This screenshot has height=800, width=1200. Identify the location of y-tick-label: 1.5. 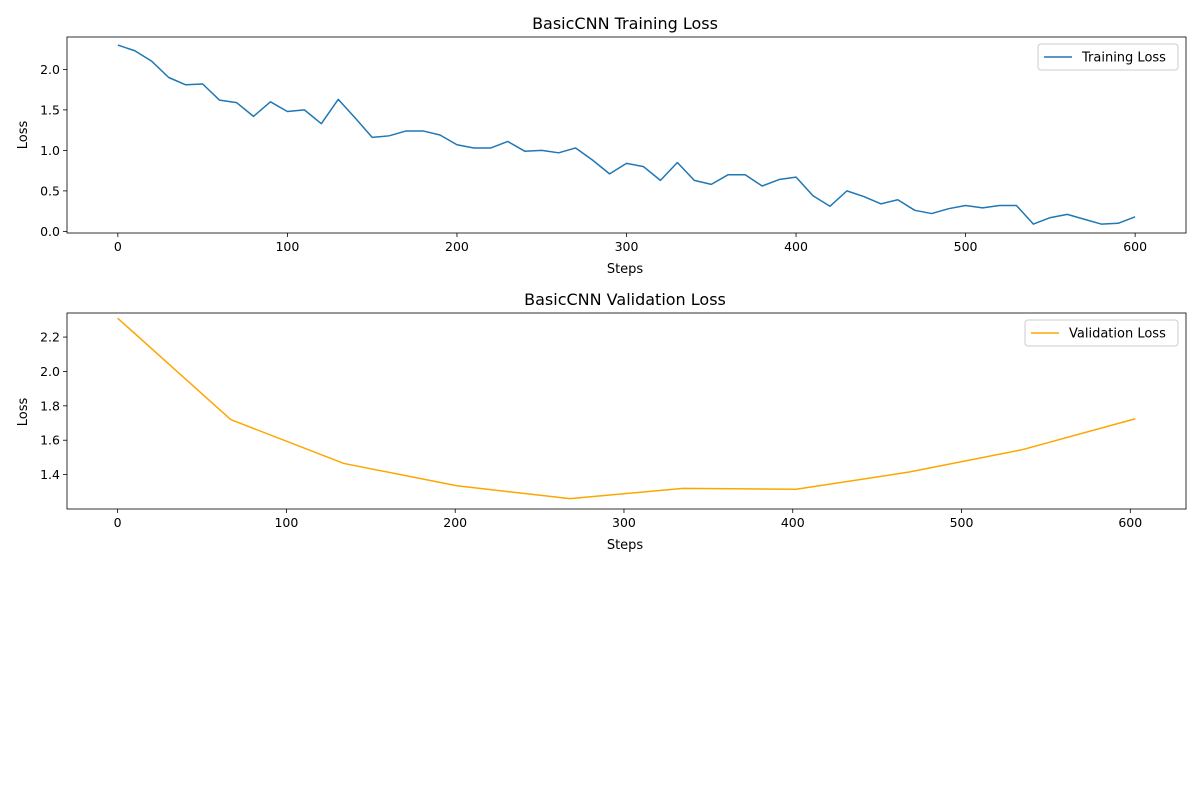
(50, 109).